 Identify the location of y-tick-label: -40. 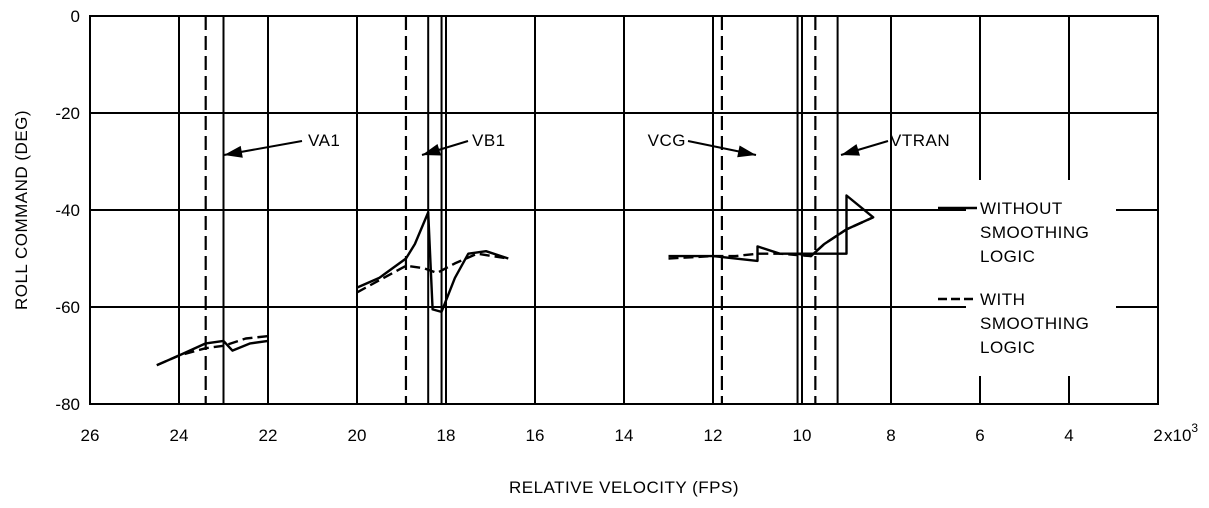
(67, 210).